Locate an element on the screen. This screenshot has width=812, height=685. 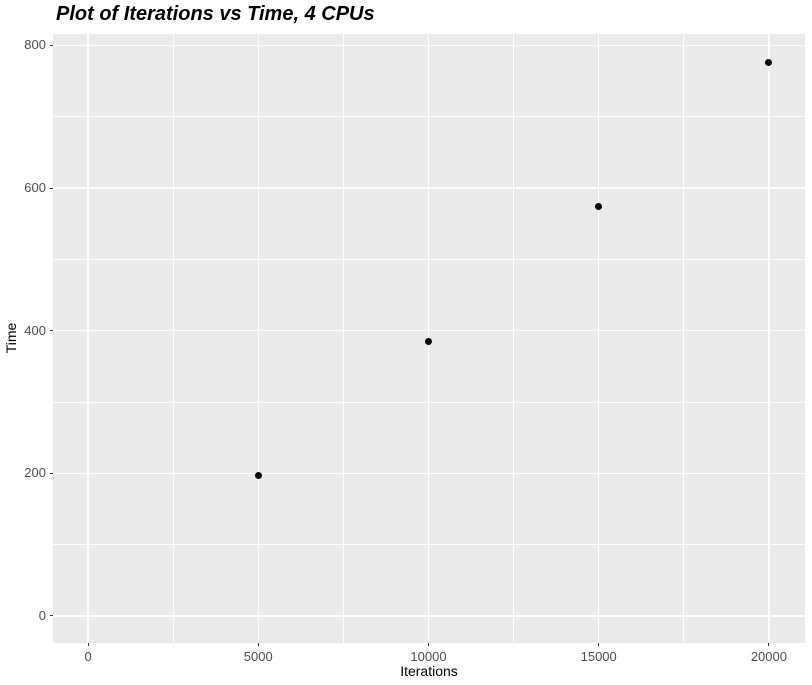
x-tick-label: 10000 is located at coordinates (428, 656).